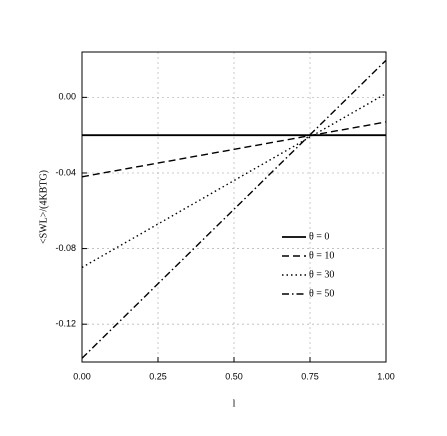 This screenshot has height=436, width=447. I want to click on y-tick-label: 0.00, so click(67, 97).